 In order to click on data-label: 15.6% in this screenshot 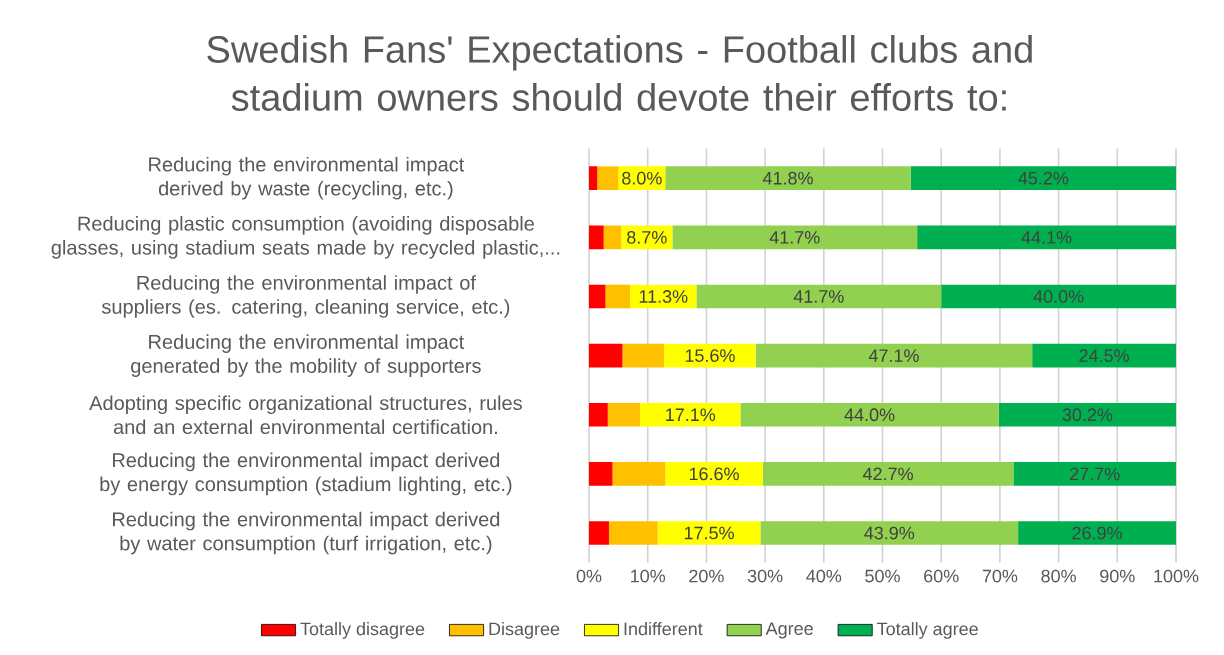, I will do `click(710, 355)`.